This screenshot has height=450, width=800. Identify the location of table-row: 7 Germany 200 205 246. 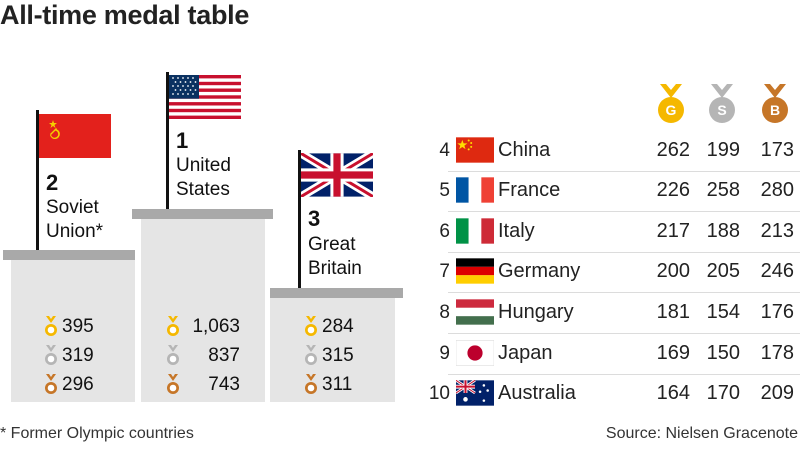
(610, 272).